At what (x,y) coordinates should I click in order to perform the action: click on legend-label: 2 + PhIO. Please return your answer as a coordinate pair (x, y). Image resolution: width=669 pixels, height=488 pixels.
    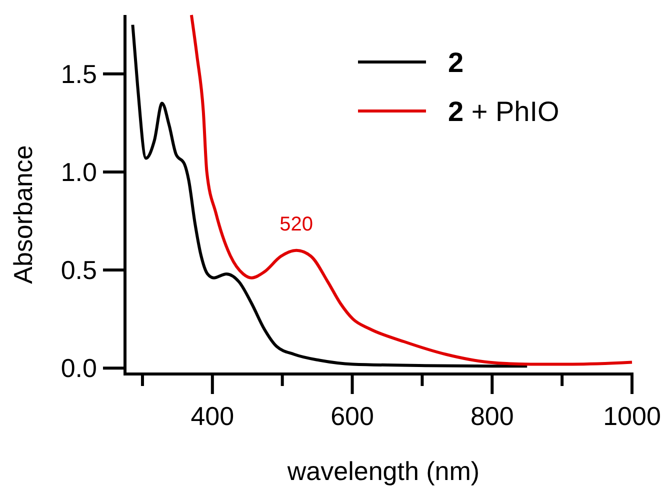
    Looking at the image, I should click on (504, 111).